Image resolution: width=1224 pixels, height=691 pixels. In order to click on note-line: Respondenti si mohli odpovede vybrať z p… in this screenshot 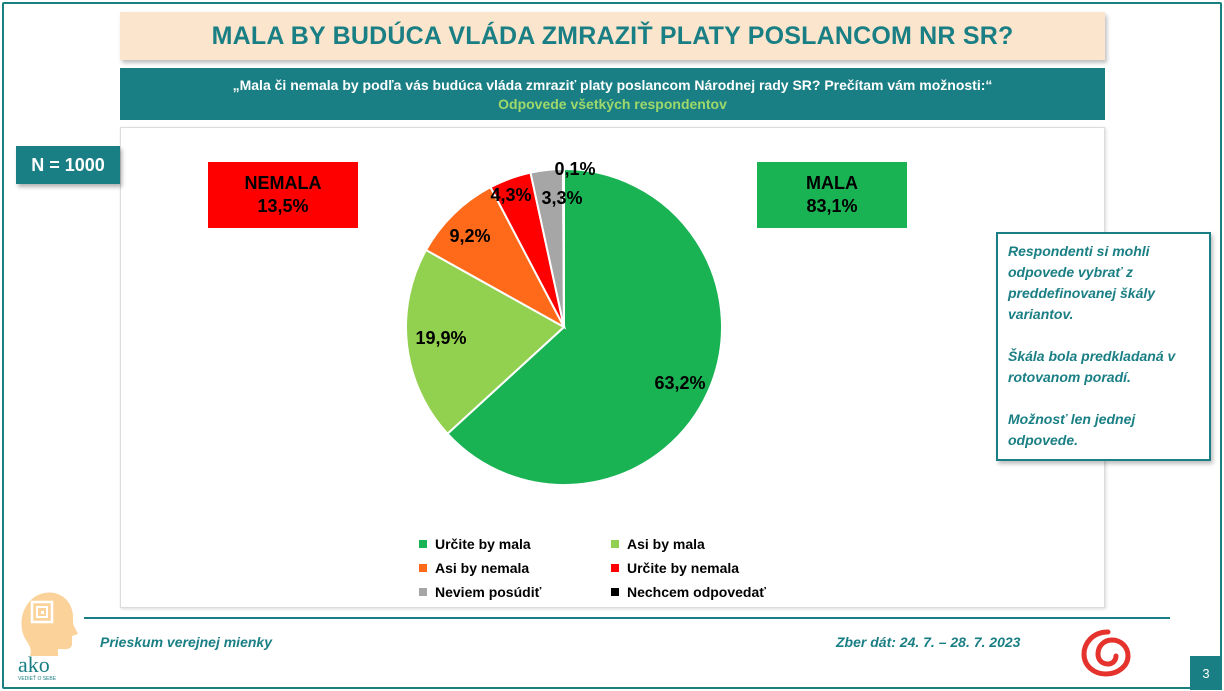, I will do `click(1082, 282)`.